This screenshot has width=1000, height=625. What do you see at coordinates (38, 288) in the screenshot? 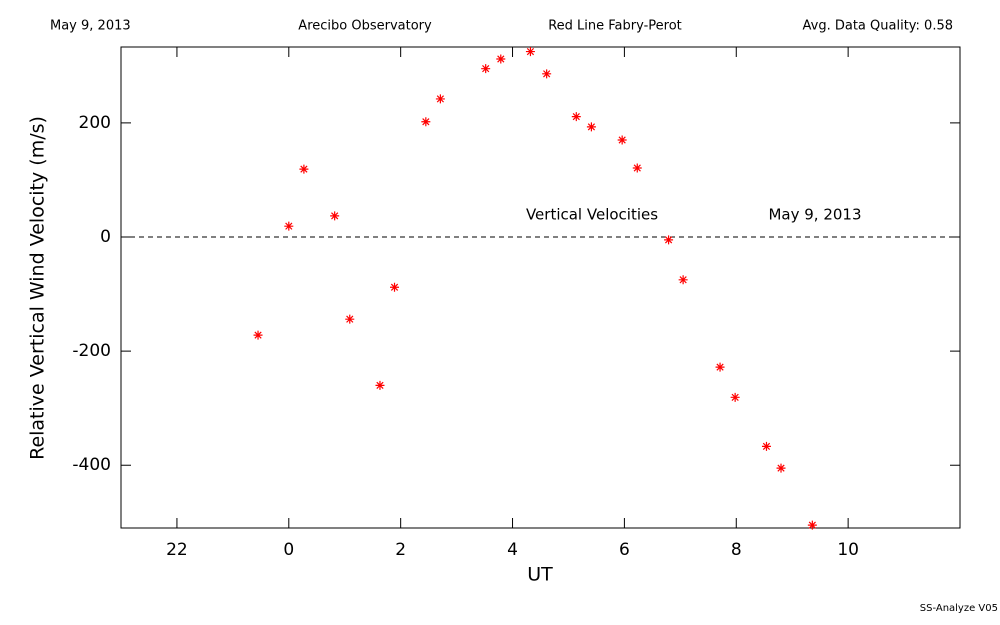
I see `y-axis-label: Relative Vertical Wind Velocity (m/s)` at bounding box center [38, 288].